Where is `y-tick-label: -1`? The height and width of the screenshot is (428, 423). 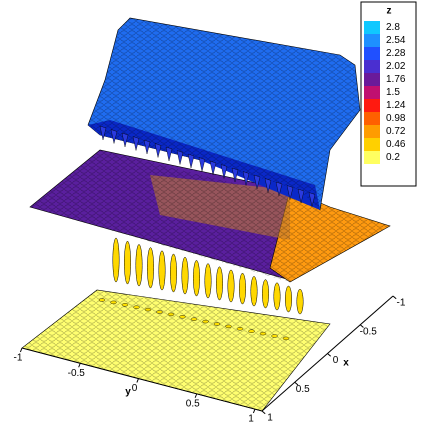
y-tick-label: -1 is located at coordinates (18, 358).